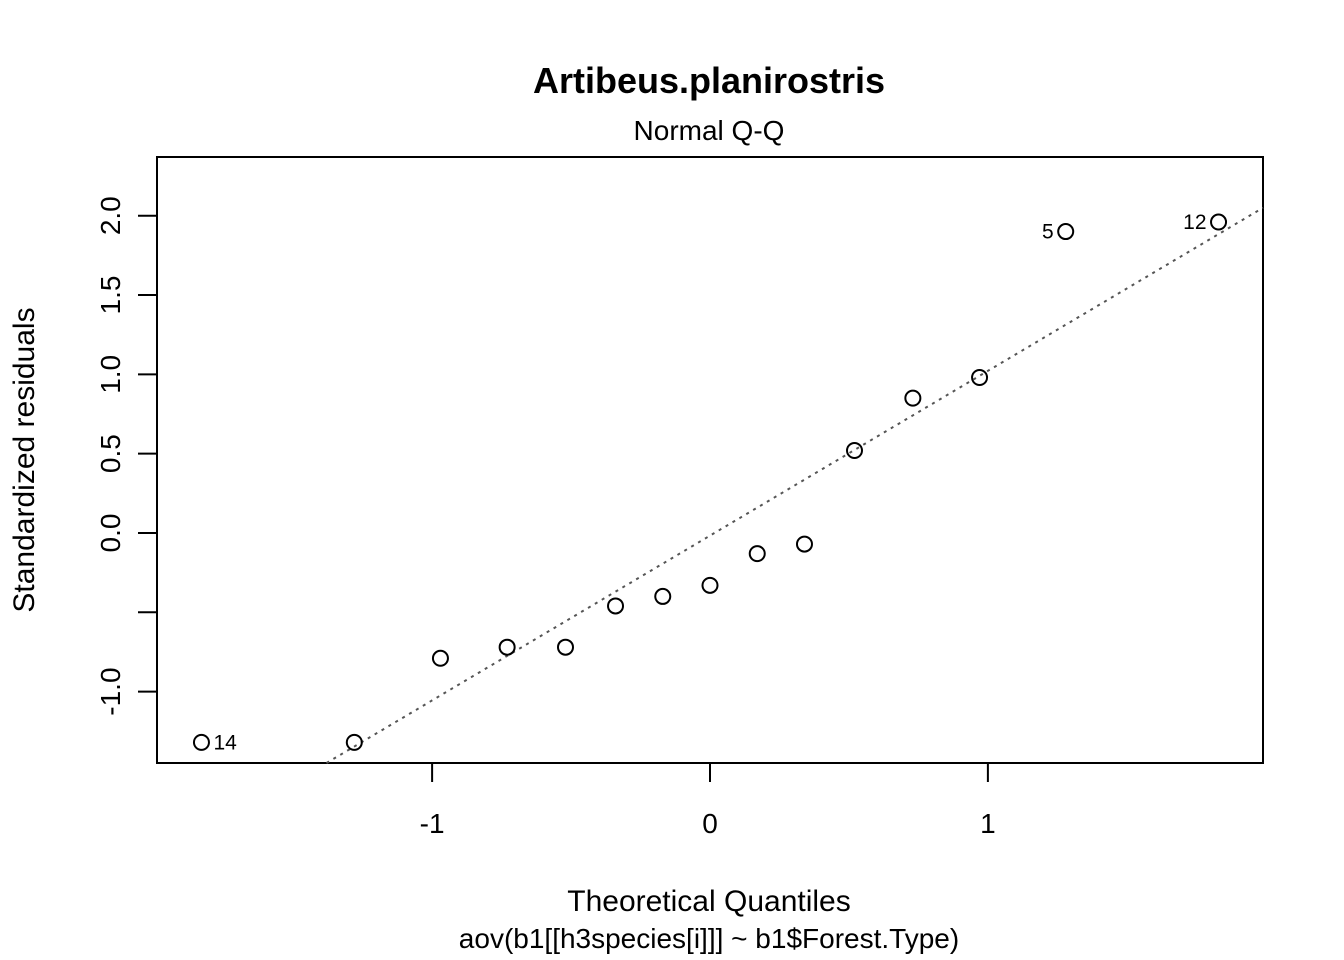  I want to click on y-tick-label: 0.5, so click(110, 453).